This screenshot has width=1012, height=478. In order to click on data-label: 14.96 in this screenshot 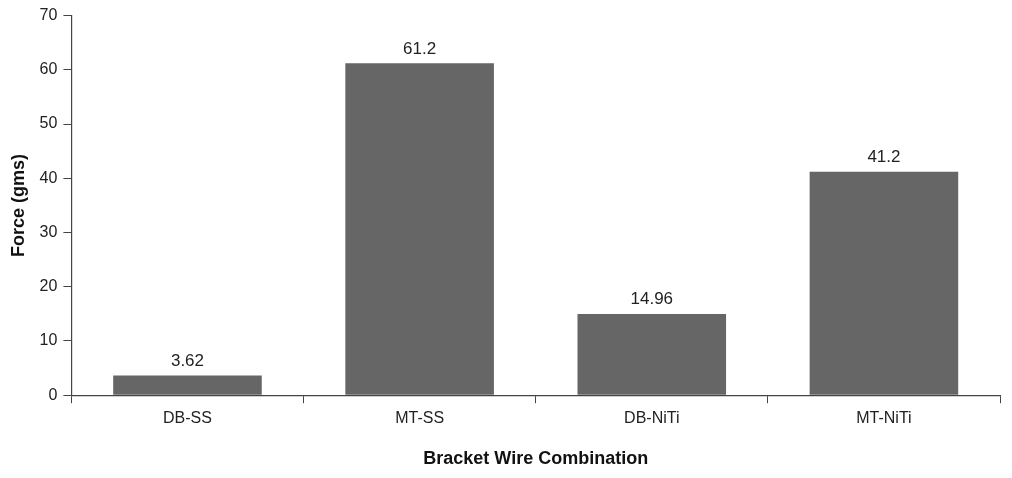, I will do `click(652, 299)`.